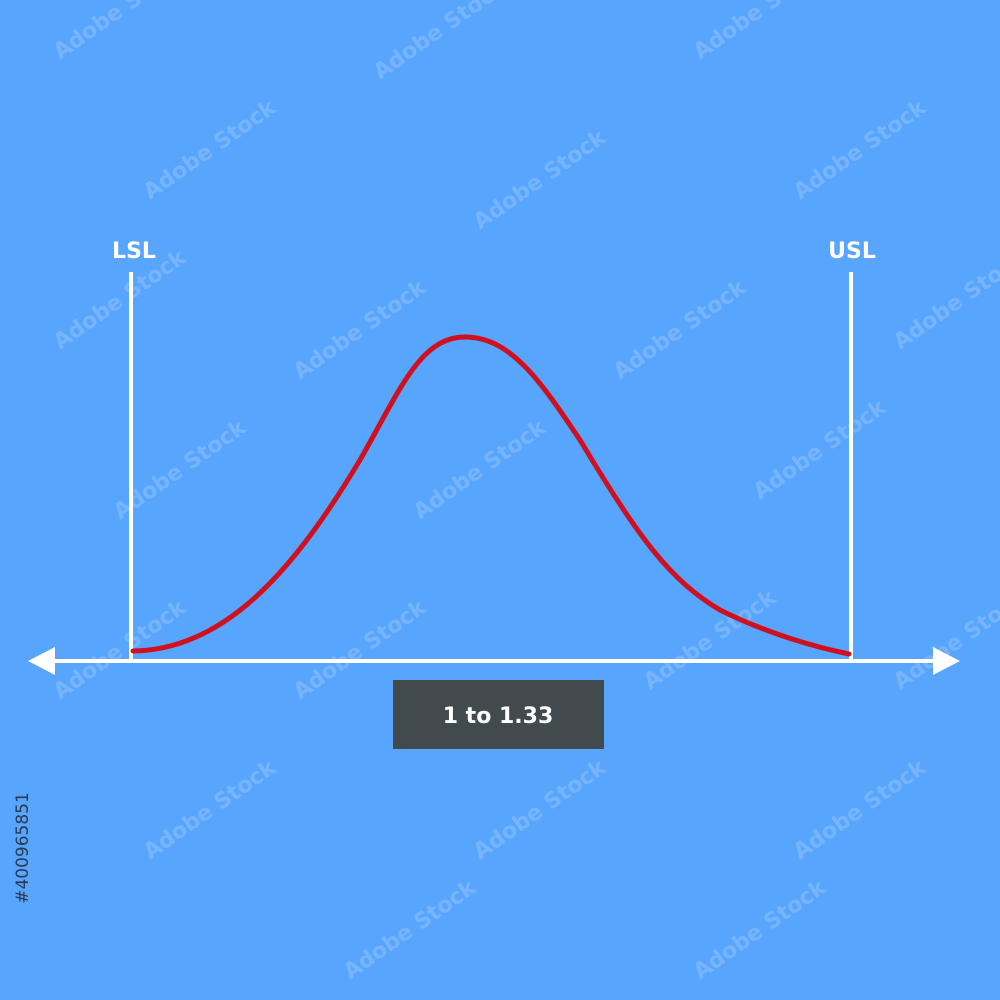  Describe the element at coordinates (134, 251) in the screenshot. I see `lsl-label: LSL` at that location.